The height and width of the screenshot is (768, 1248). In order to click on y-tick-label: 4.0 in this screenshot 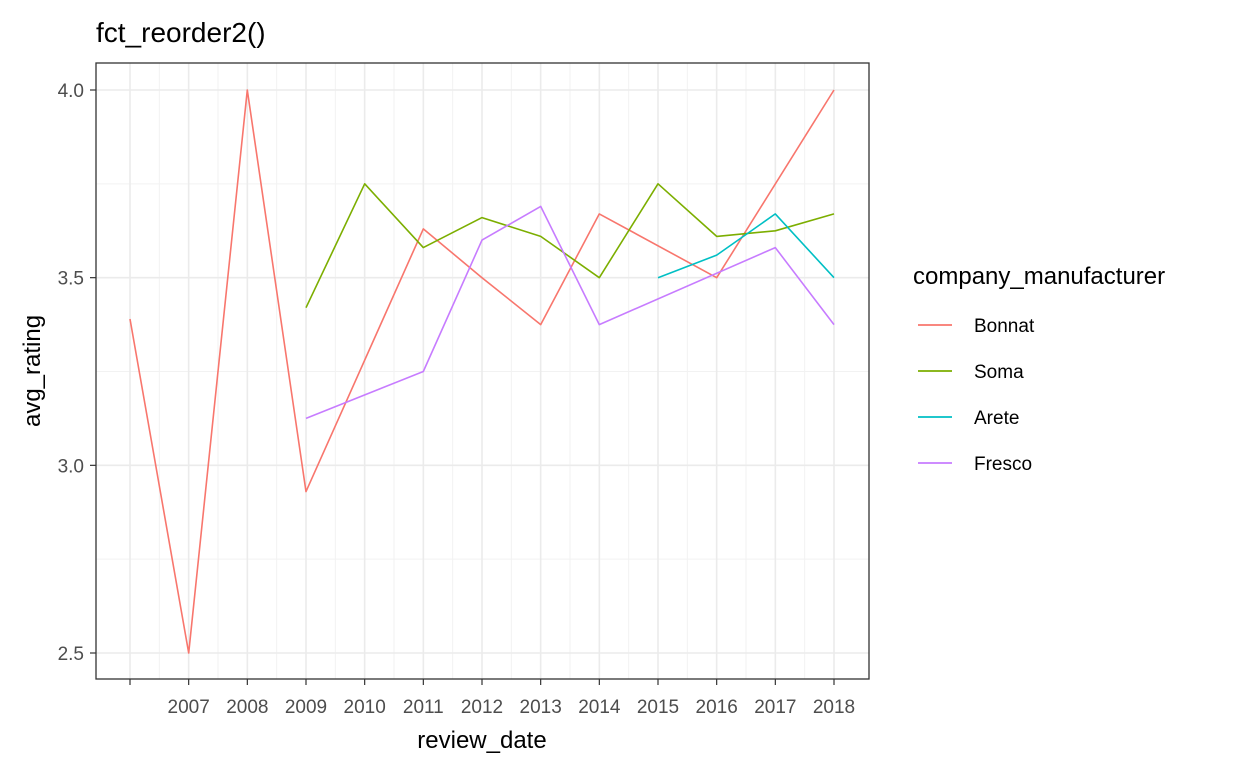, I will do `click(71, 91)`.